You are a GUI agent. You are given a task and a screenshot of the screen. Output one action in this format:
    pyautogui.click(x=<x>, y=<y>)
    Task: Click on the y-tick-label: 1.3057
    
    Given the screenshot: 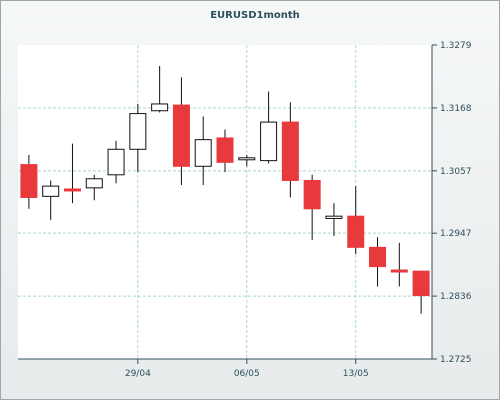 What is the action you would take?
    pyautogui.click(x=456, y=172)
    